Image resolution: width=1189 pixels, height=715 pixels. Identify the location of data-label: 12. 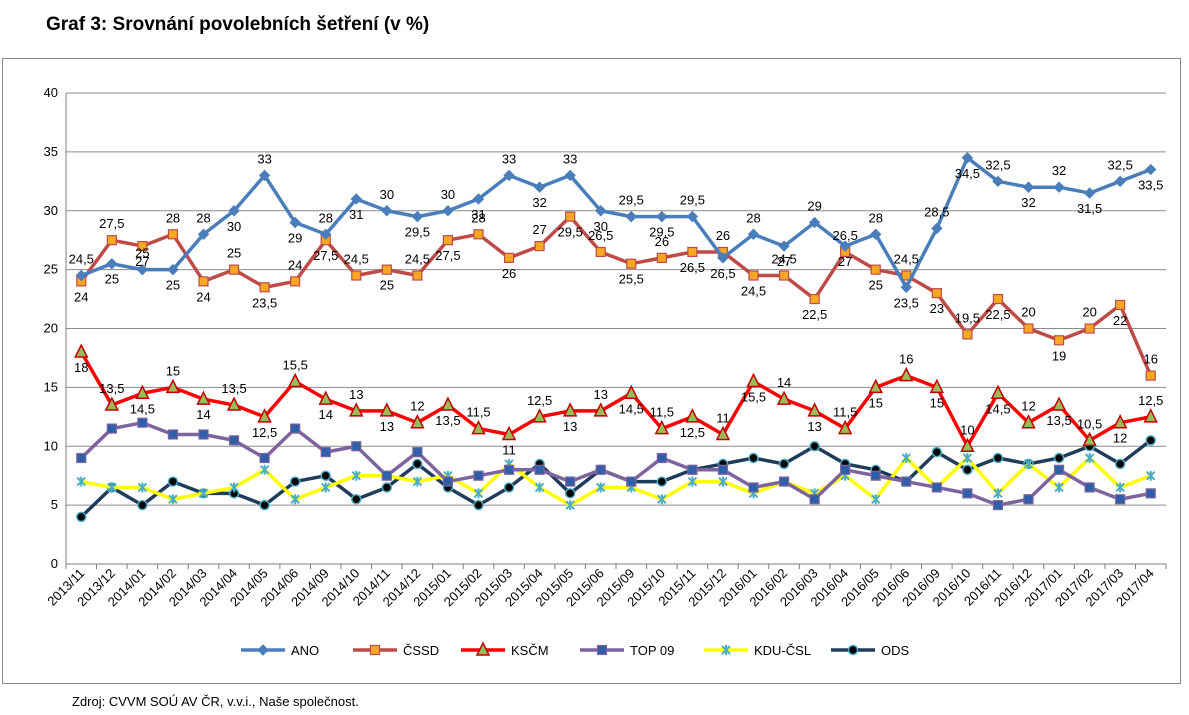
(1028, 406).